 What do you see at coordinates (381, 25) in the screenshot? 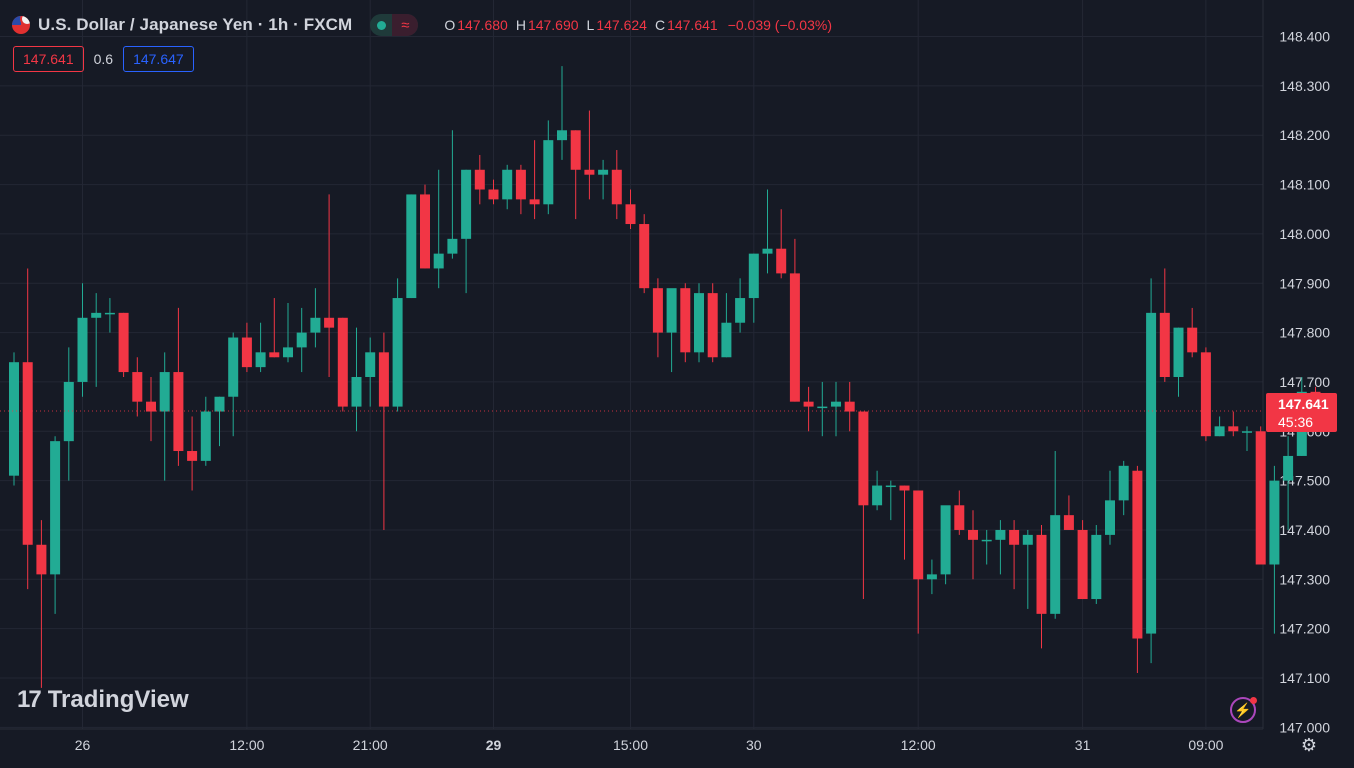
I see `market-open-icon` at bounding box center [381, 25].